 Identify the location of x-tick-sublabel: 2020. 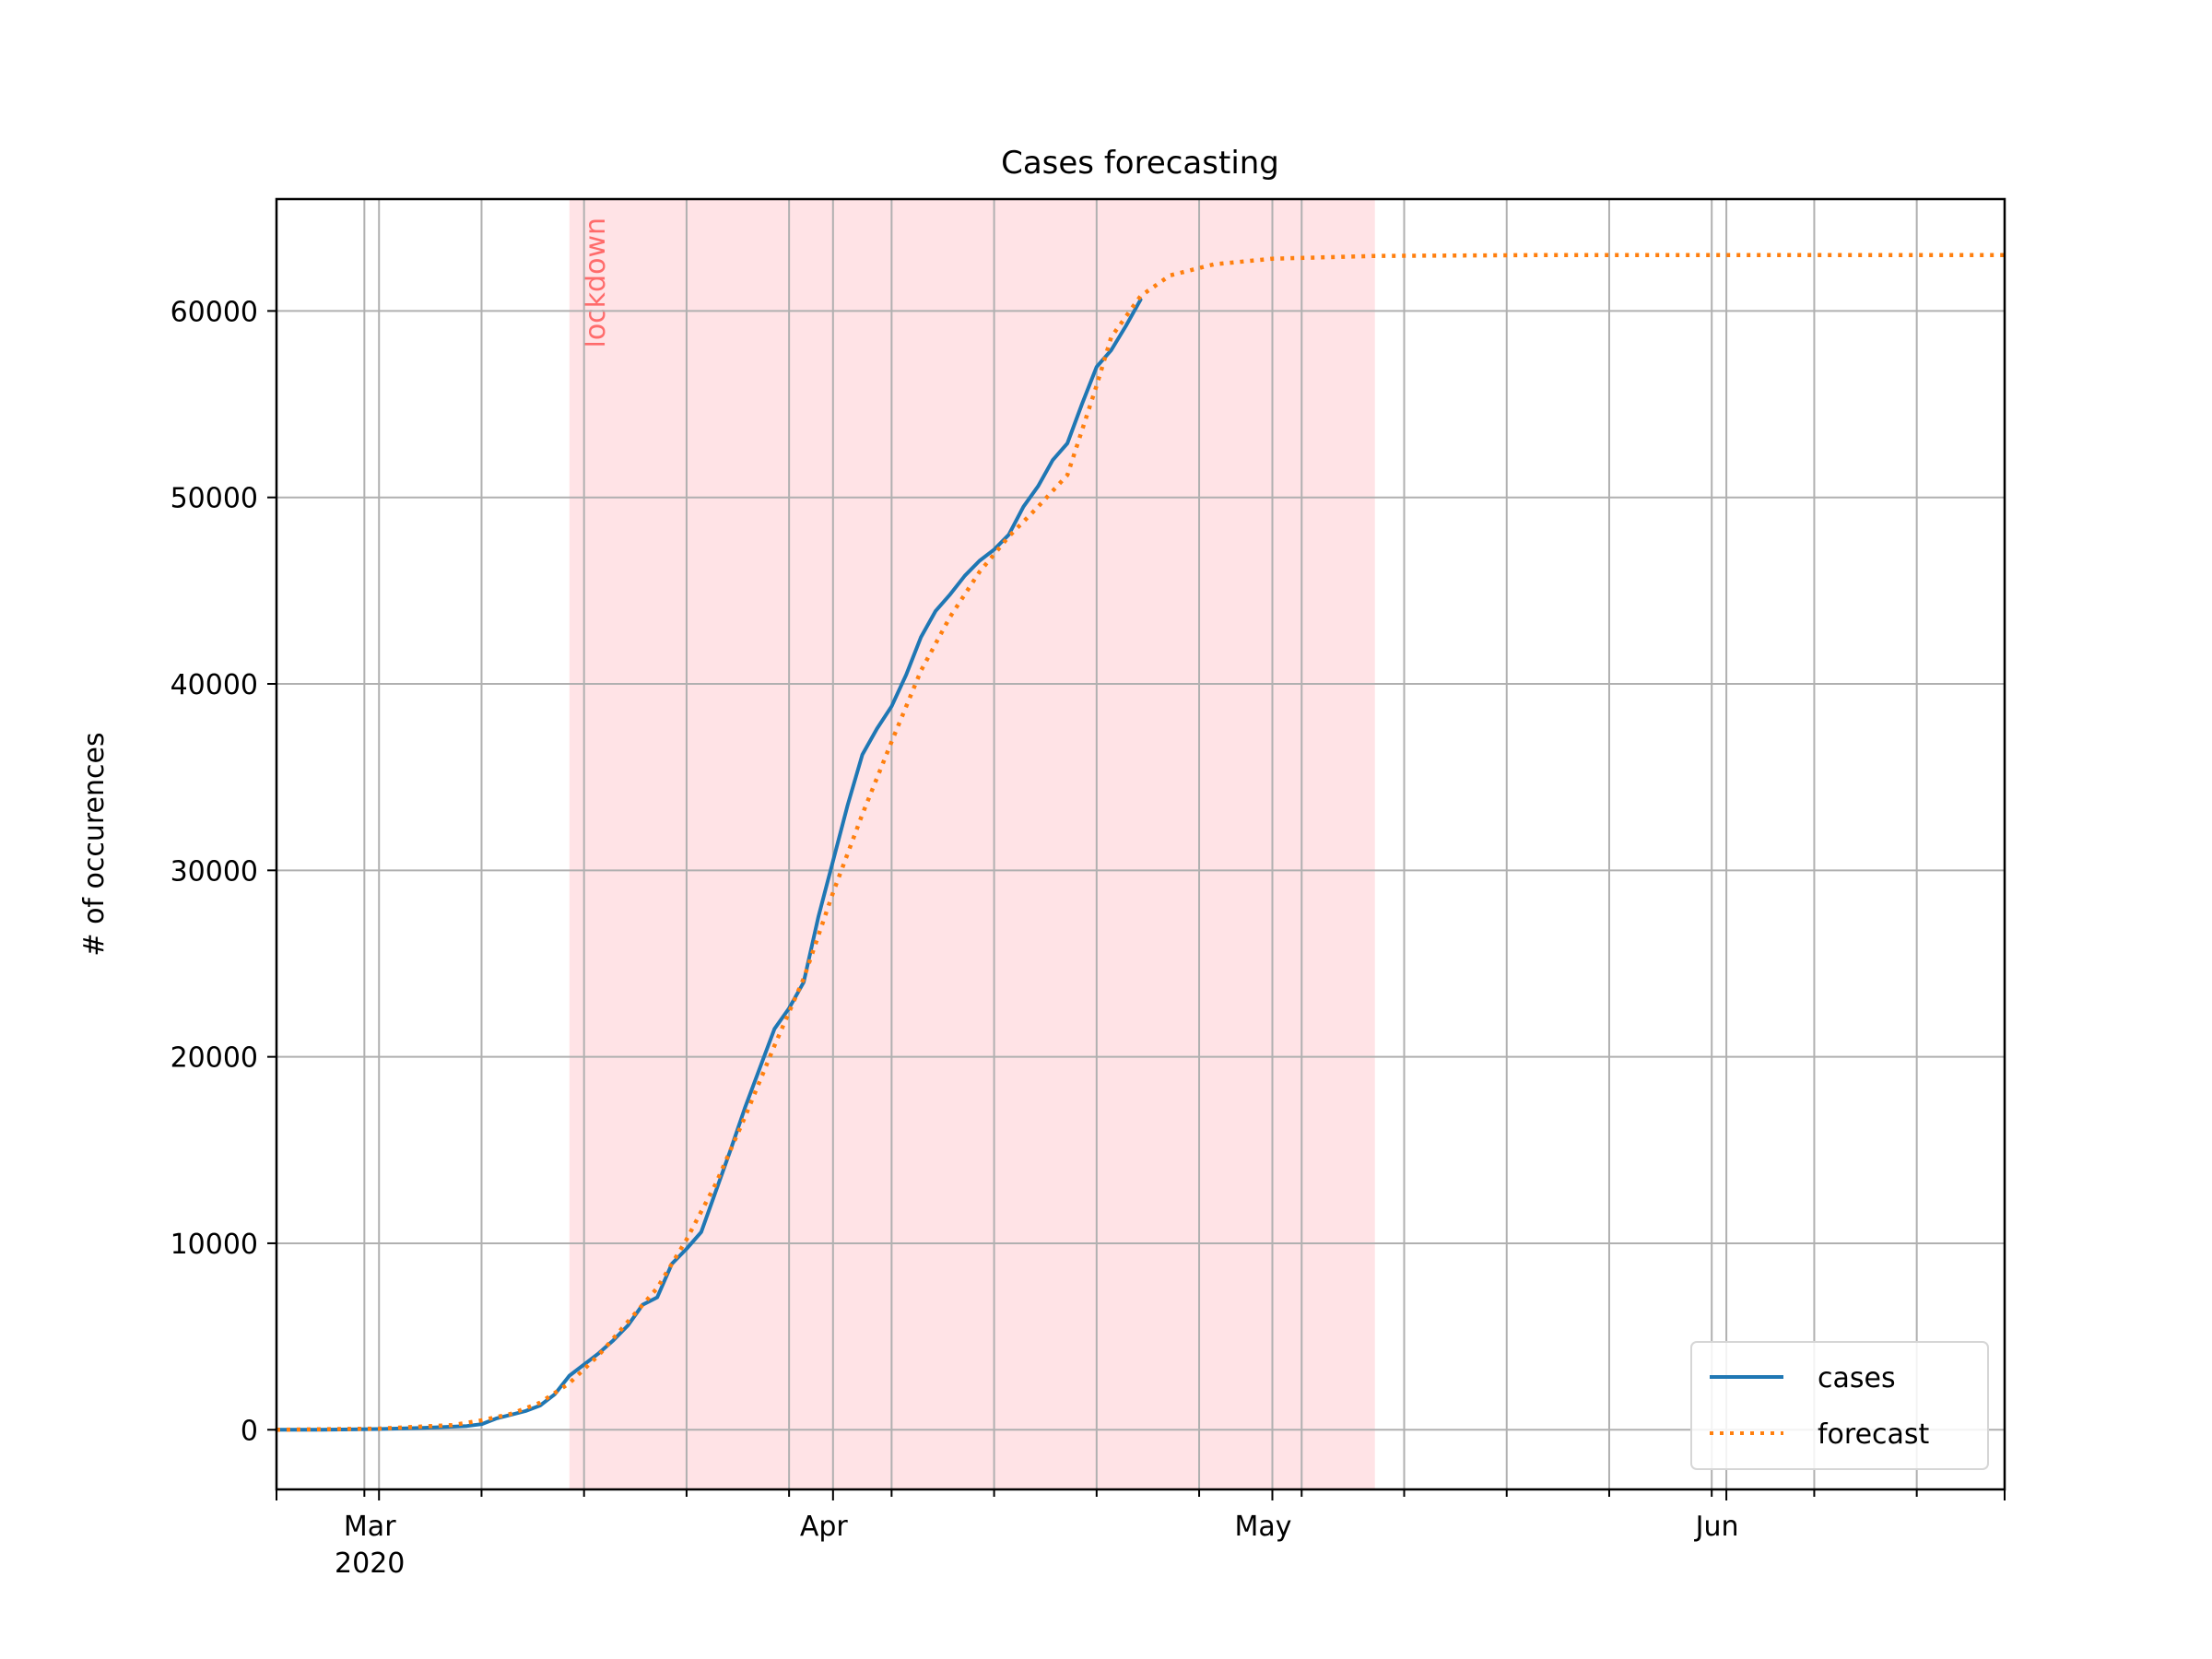
(370, 1563).